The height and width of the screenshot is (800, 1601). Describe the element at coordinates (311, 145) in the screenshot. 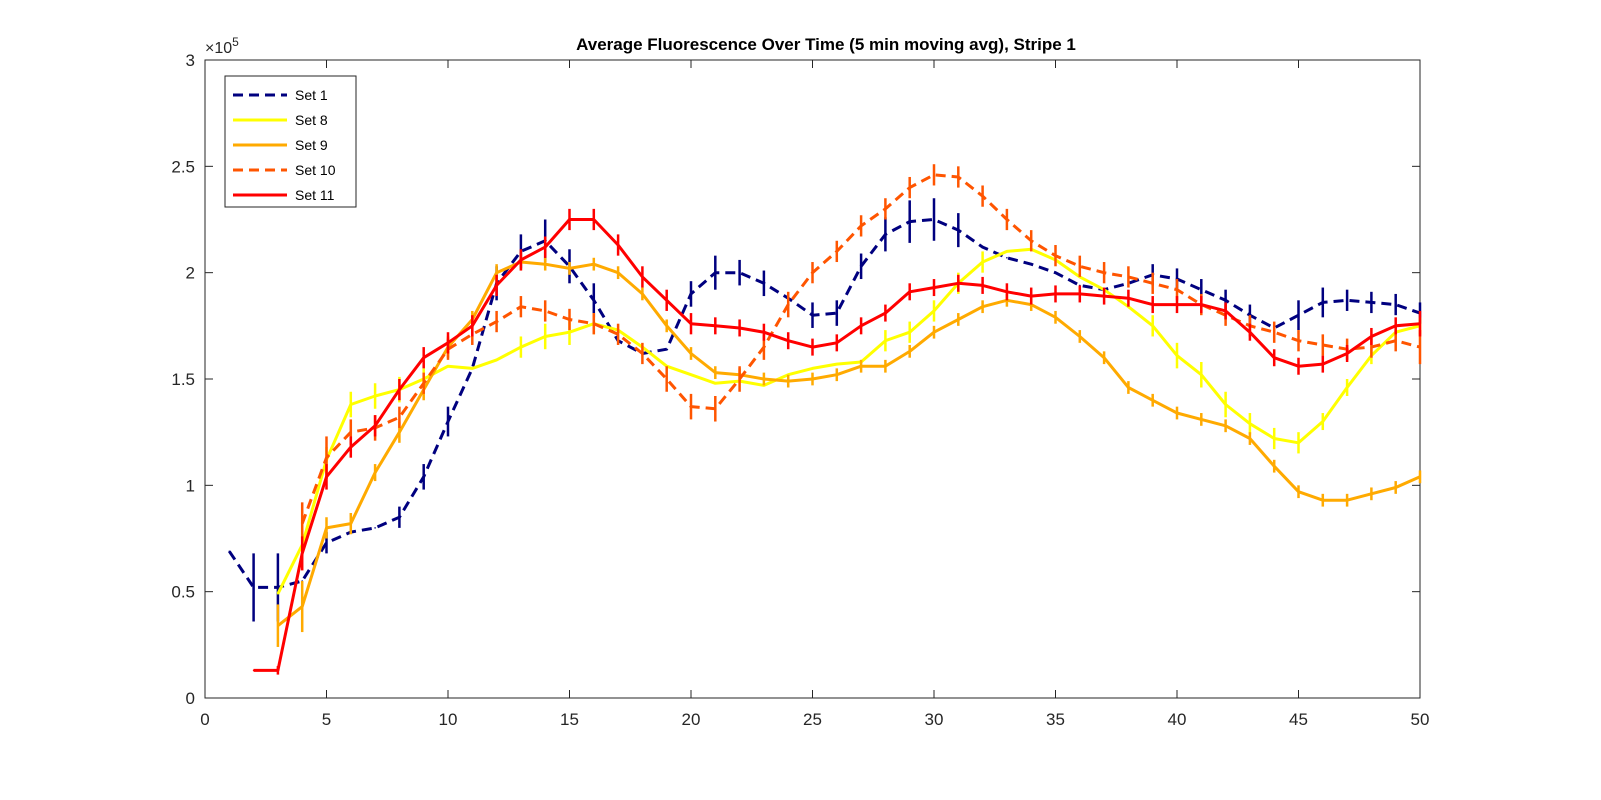

I see `legend-label: Set 9` at that location.